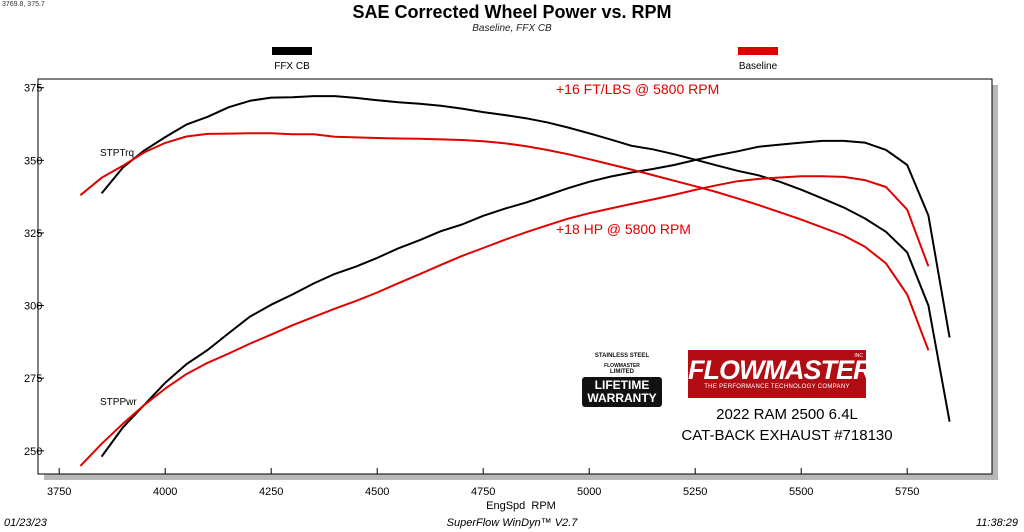  I want to click on y-tick-label: 375, so click(33, 89).